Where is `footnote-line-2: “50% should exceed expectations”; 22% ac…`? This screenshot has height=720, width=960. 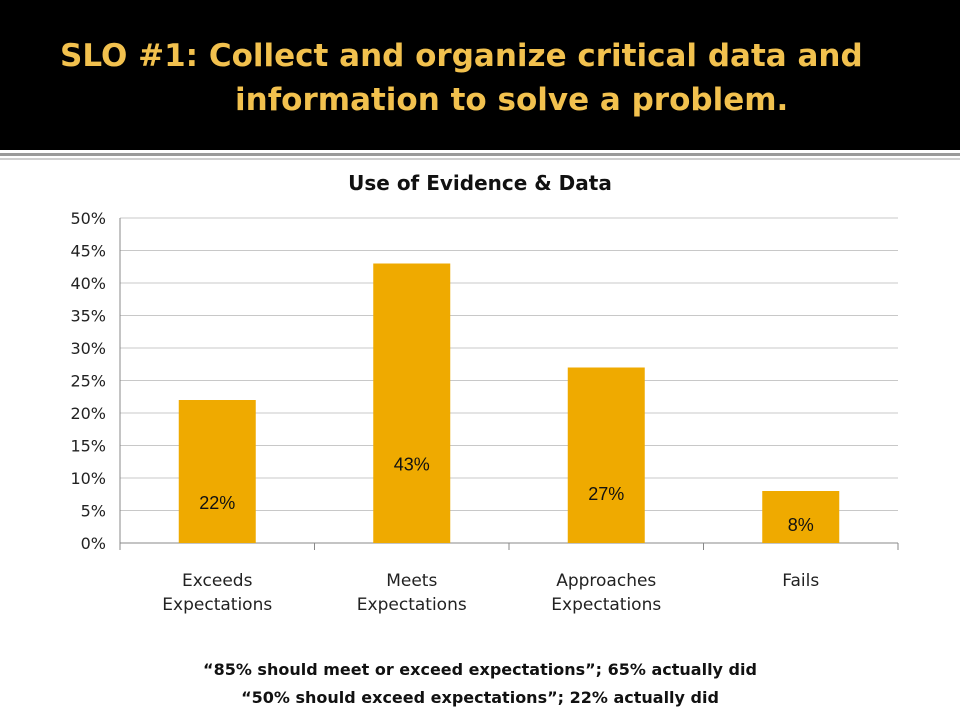
footnote-line-2: “50% should exceed expectations”; 22% ac… is located at coordinates (480, 697).